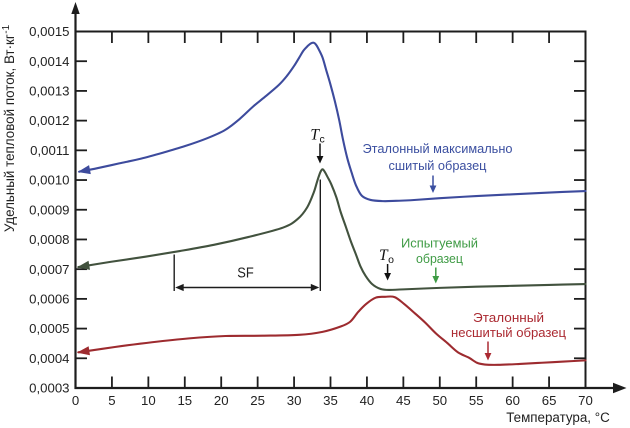 The width and height of the screenshot is (630, 428). What do you see at coordinates (49, 31) in the screenshot?
I see `y-tick-label: 0,0015` at bounding box center [49, 31].